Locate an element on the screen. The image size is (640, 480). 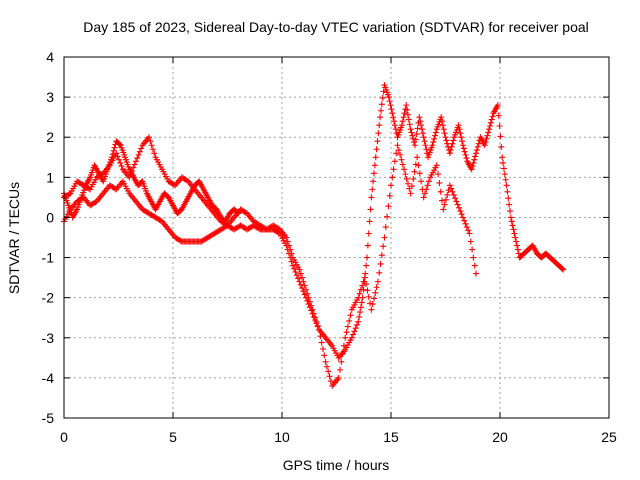
y-tick-label: 2 is located at coordinates (50, 137).